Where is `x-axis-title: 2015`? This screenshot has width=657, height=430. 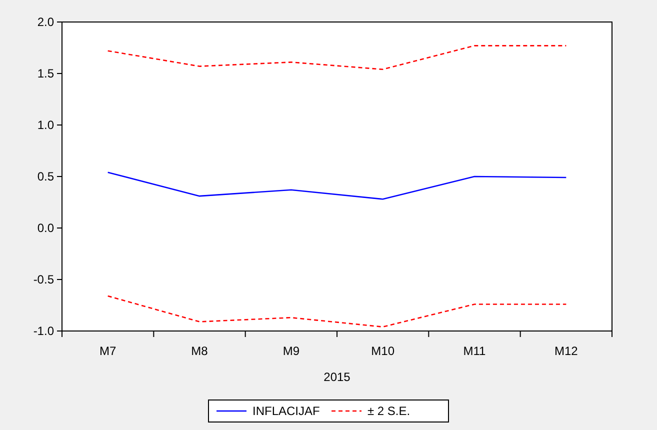
x-axis-title: 2015 is located at coordinates (337, 377).